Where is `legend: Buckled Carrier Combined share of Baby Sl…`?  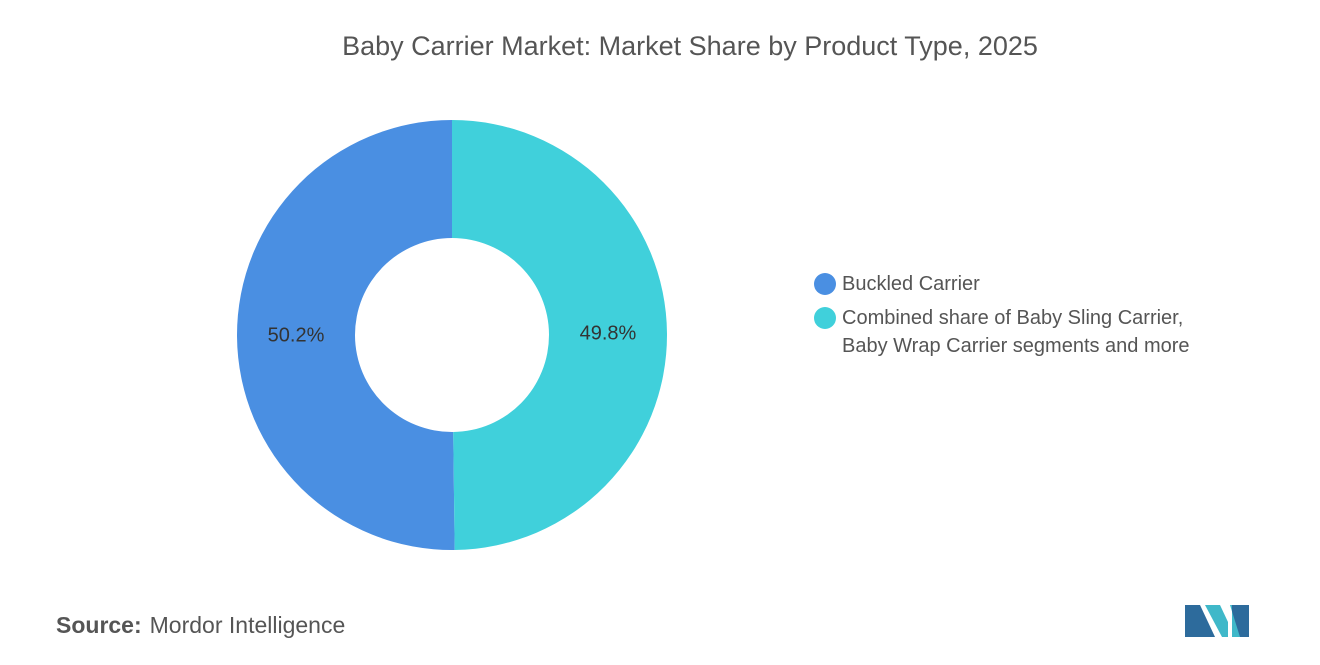 legend: Buckled Carrier Combined share of Baby Sl… is located at coordinates (1024, 318).